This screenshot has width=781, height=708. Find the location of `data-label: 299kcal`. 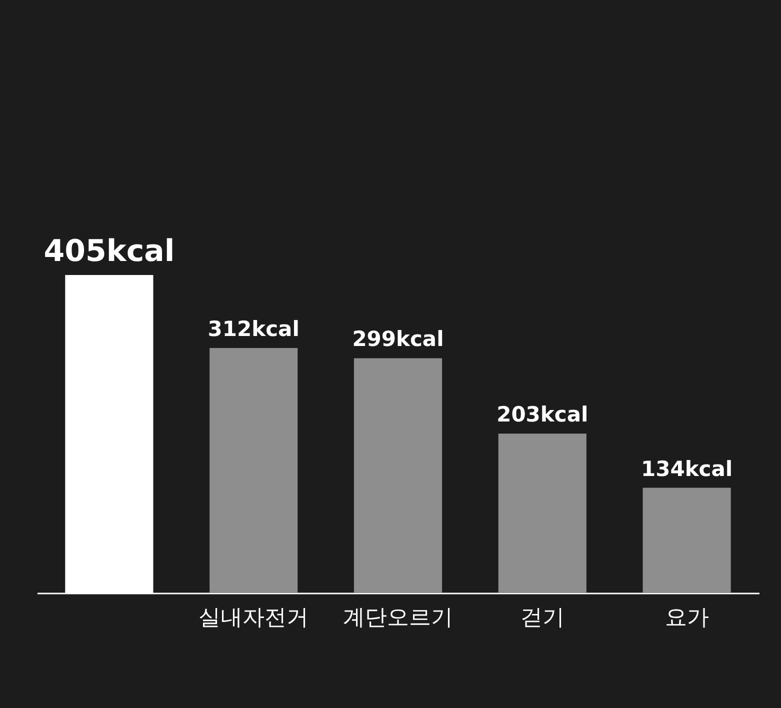

data-label: 299kcal is located at coordinates (398, 339).